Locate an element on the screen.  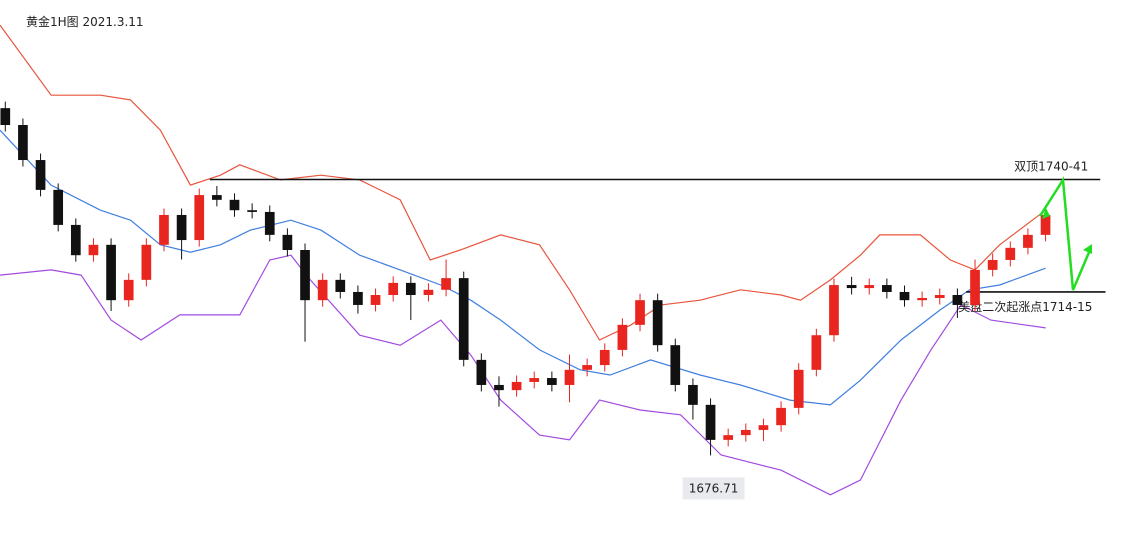
low-label-box is located at coordinates (713, 488).